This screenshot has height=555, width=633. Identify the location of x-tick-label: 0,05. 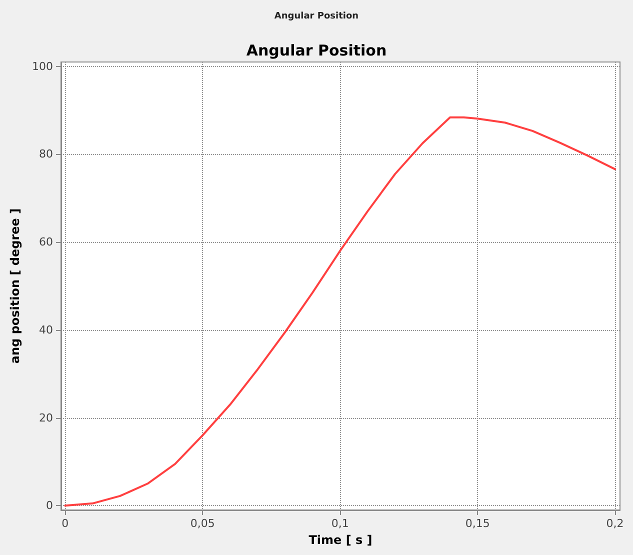
(202, 523).